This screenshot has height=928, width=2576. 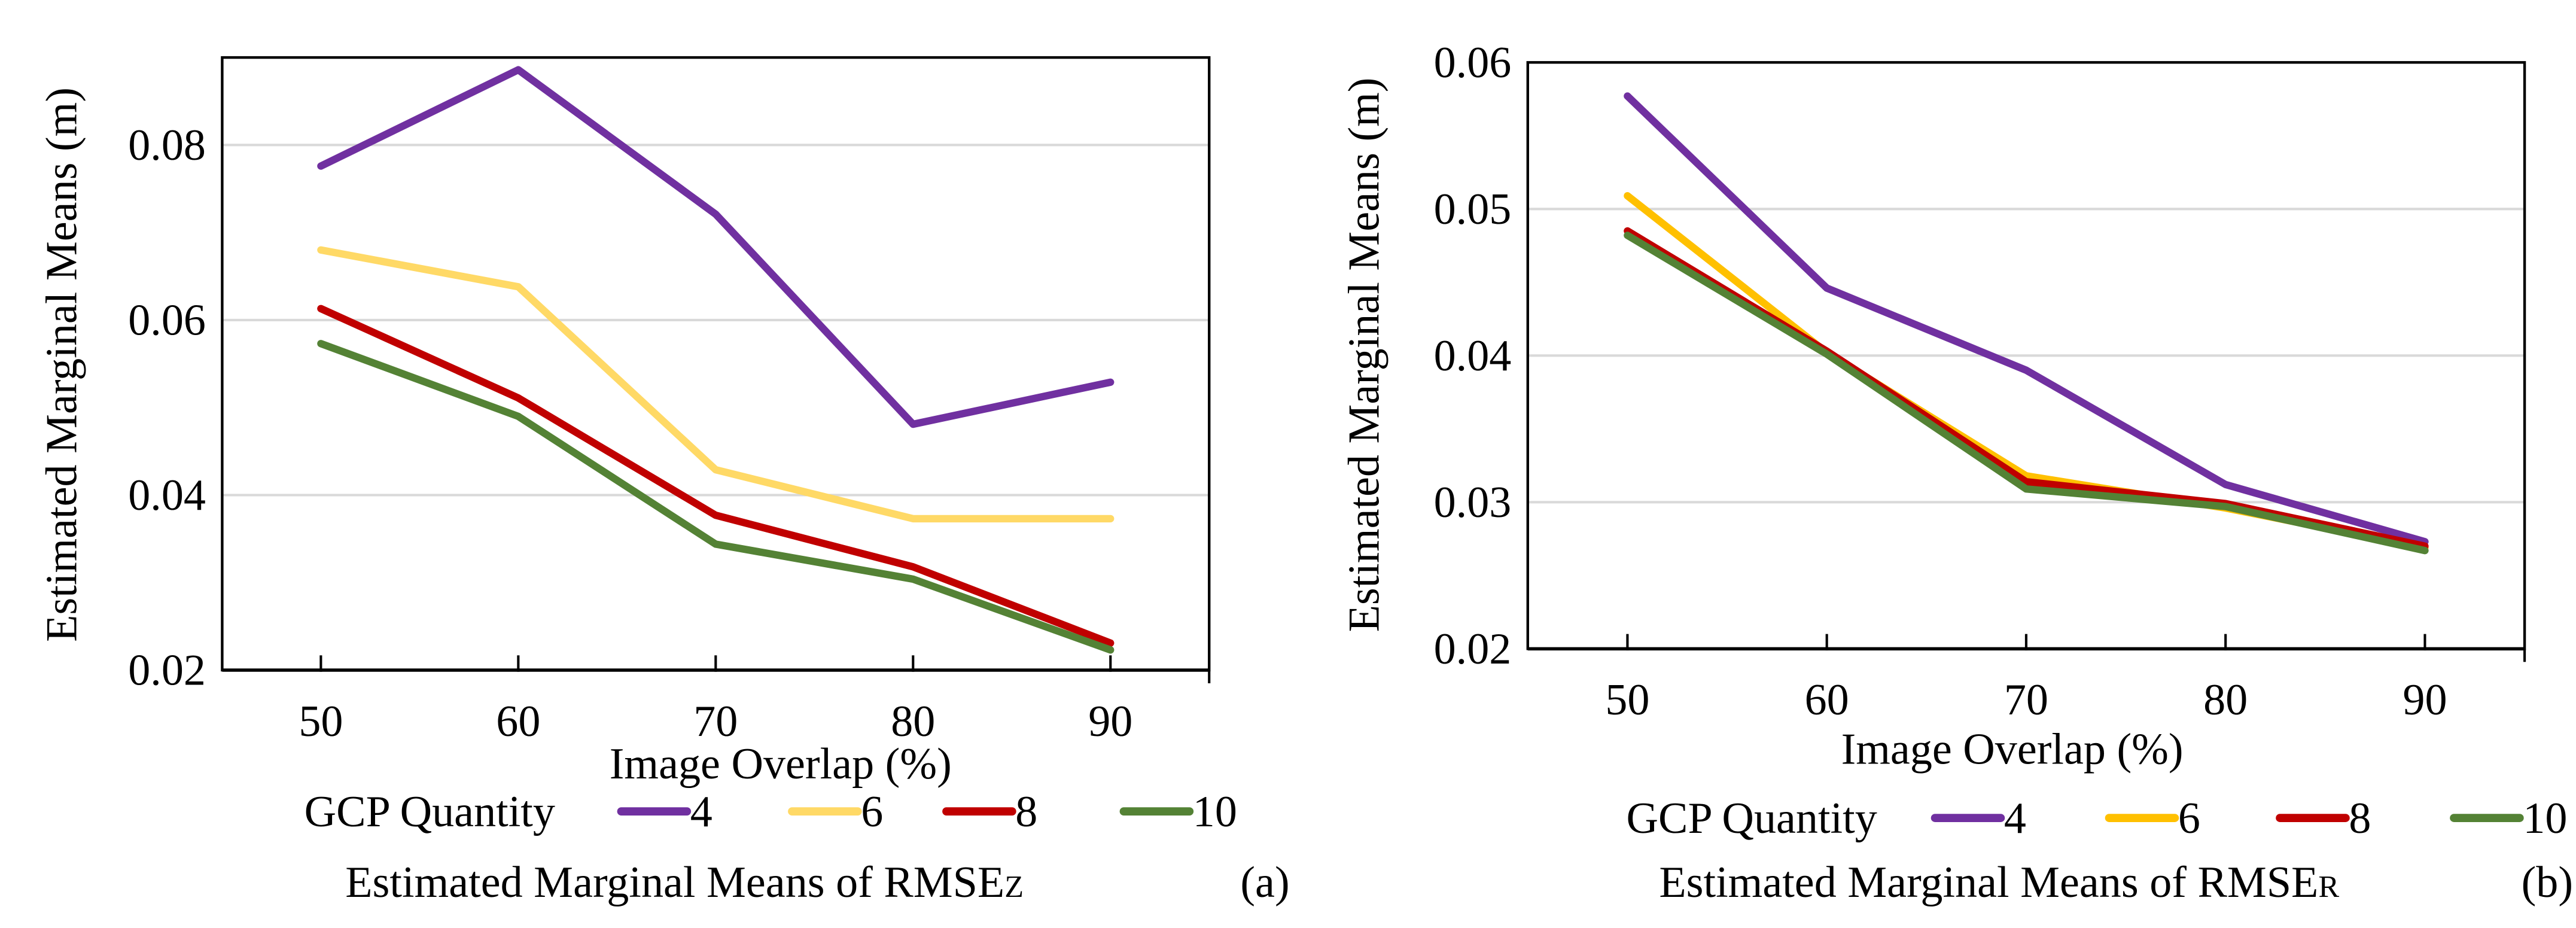 I want to click on caption-subscript: Z, so click(x=1014, y=887).